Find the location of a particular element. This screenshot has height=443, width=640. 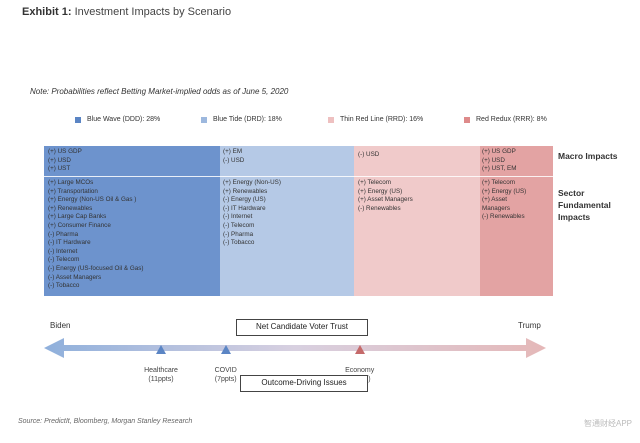

macro-impacts-blue-tide: (+) EM (-) USD is located at coordinates (234, 156).